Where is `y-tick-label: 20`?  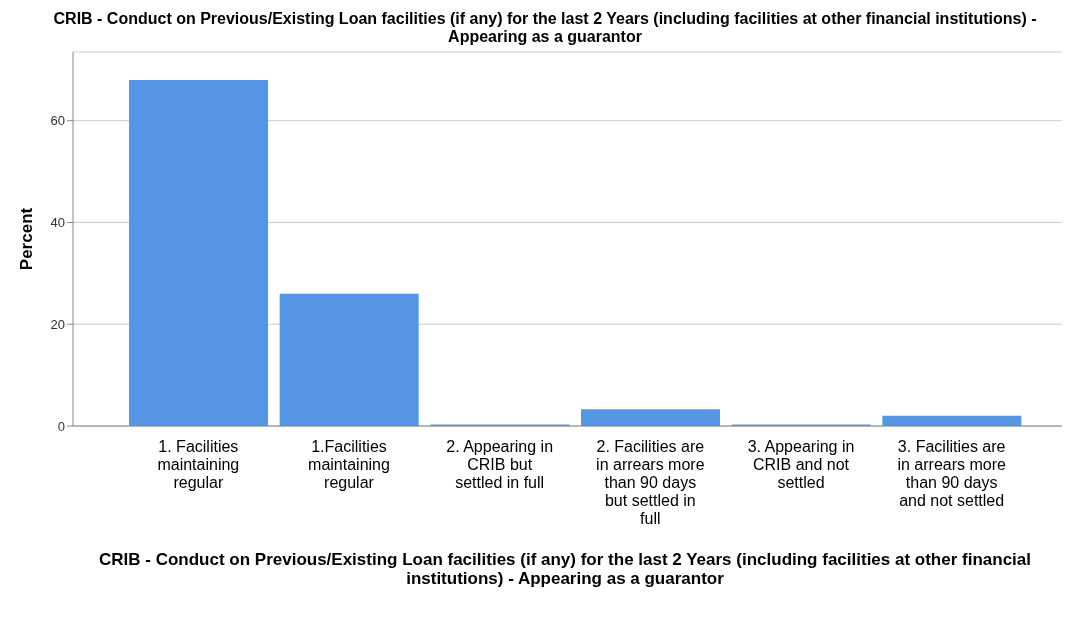 y-tick-label: 20 is located at coordinates (57, 324).